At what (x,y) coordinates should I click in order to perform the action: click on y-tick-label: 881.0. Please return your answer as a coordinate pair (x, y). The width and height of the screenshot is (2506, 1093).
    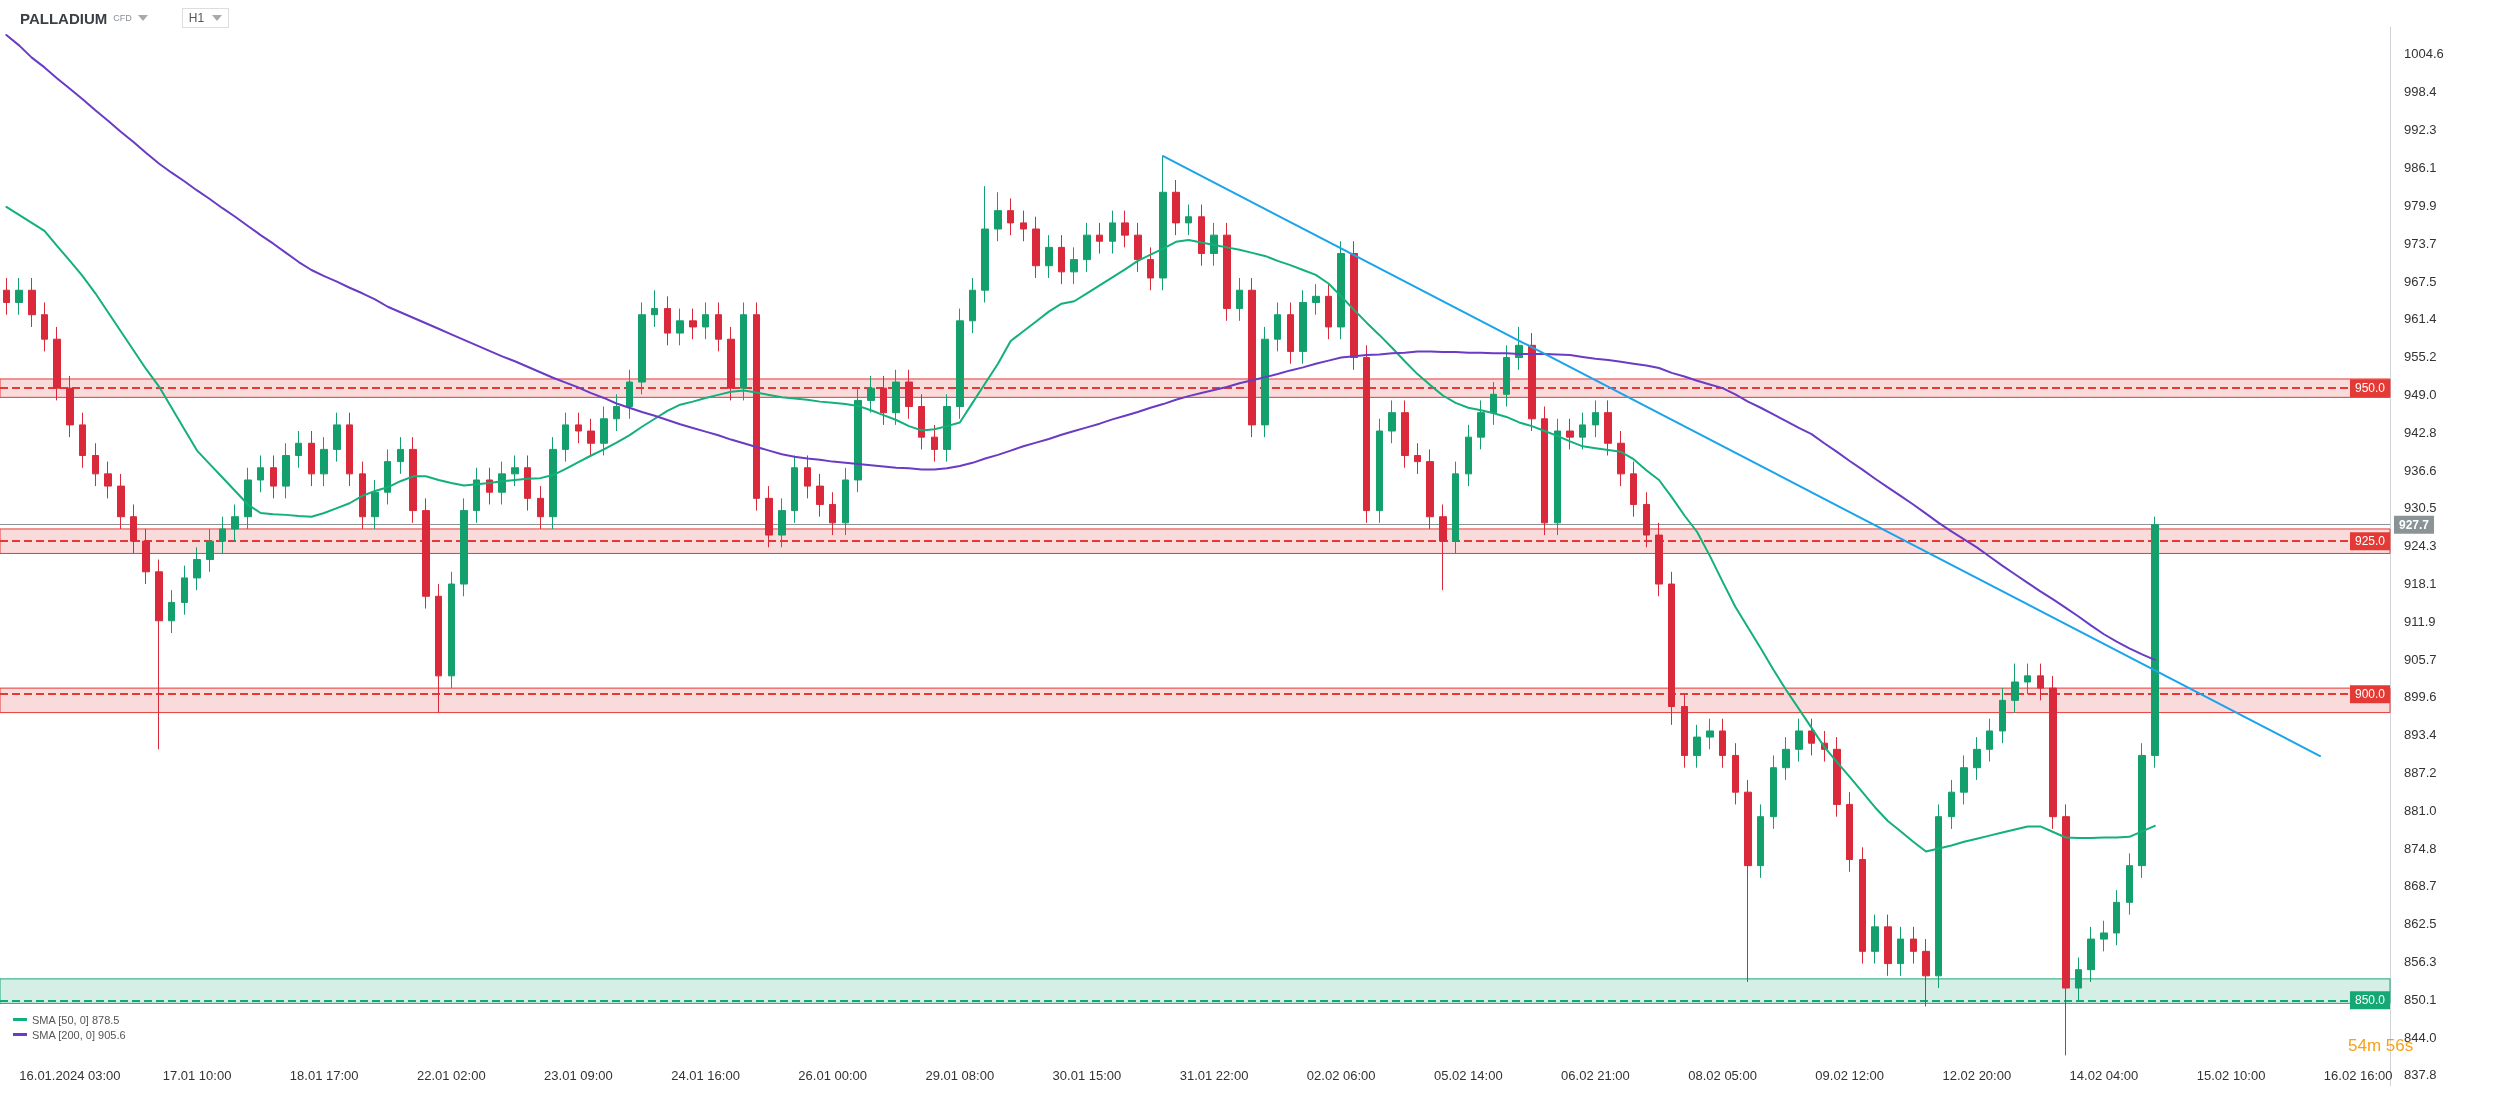
    Looking at the image, I should click on (2420, 811).